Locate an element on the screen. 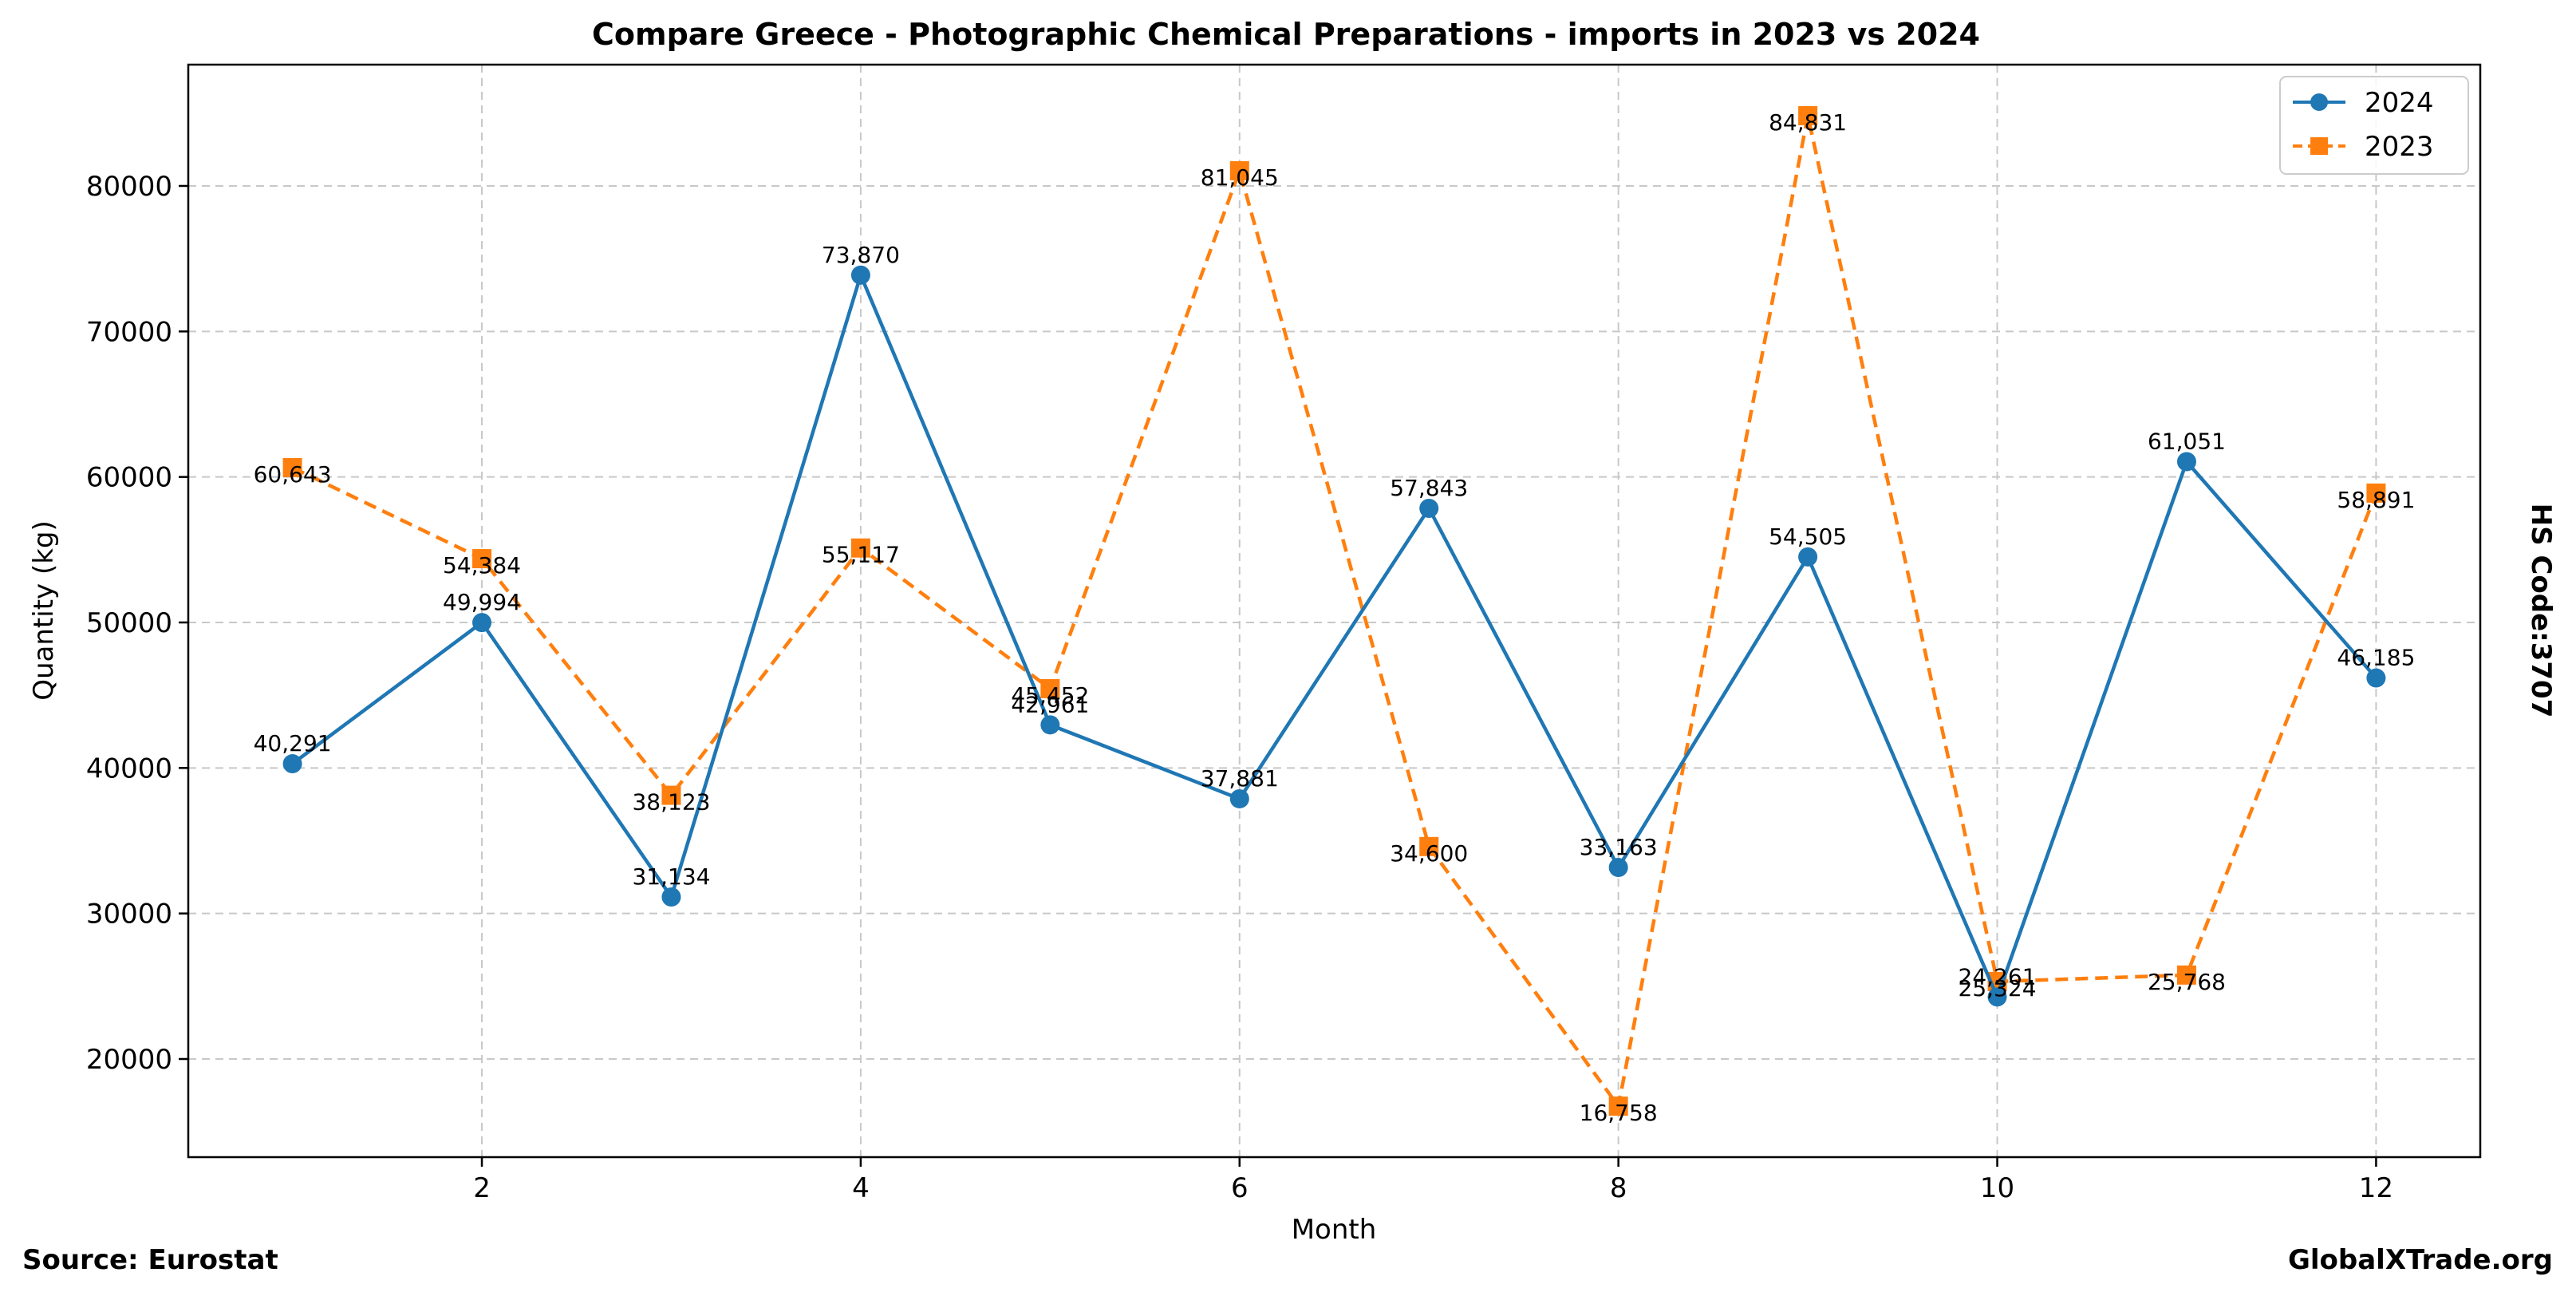  data-label-2024: 40,291 is located at coordinates (293, 743).